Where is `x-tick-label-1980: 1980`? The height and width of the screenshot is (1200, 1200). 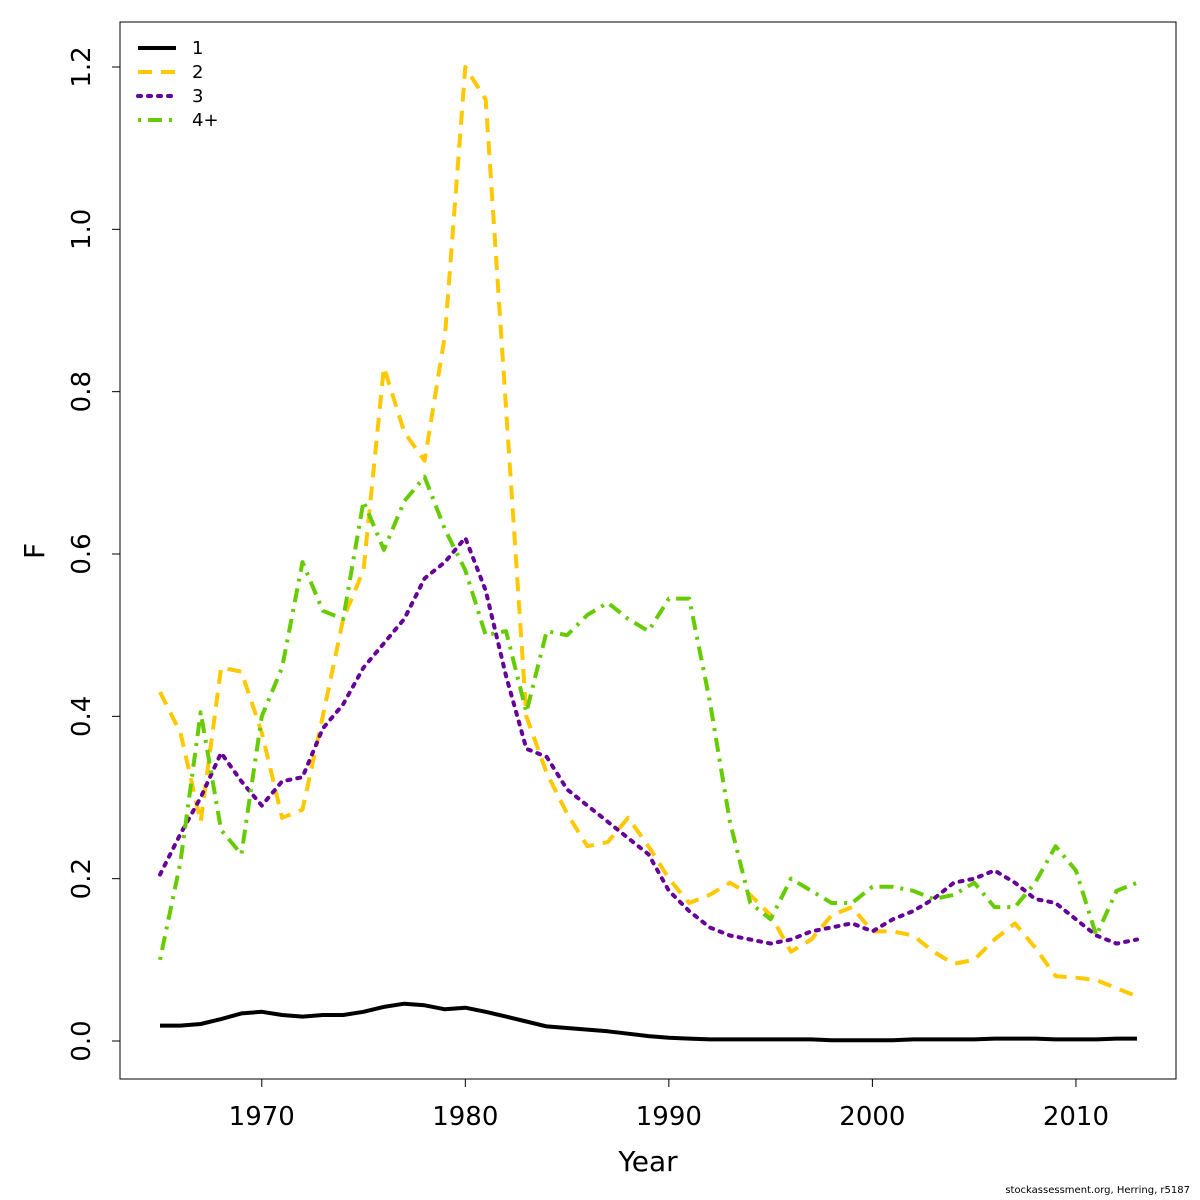 x-tick-label-1980: 1980 is located at coordinates (465, 1117).